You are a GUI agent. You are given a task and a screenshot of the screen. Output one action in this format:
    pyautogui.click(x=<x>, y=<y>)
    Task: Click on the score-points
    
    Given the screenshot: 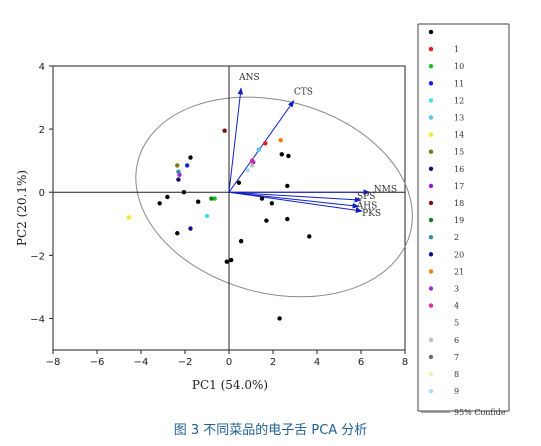 What is the action you would take?
    pyautogui.click(x=219, y=224)
    